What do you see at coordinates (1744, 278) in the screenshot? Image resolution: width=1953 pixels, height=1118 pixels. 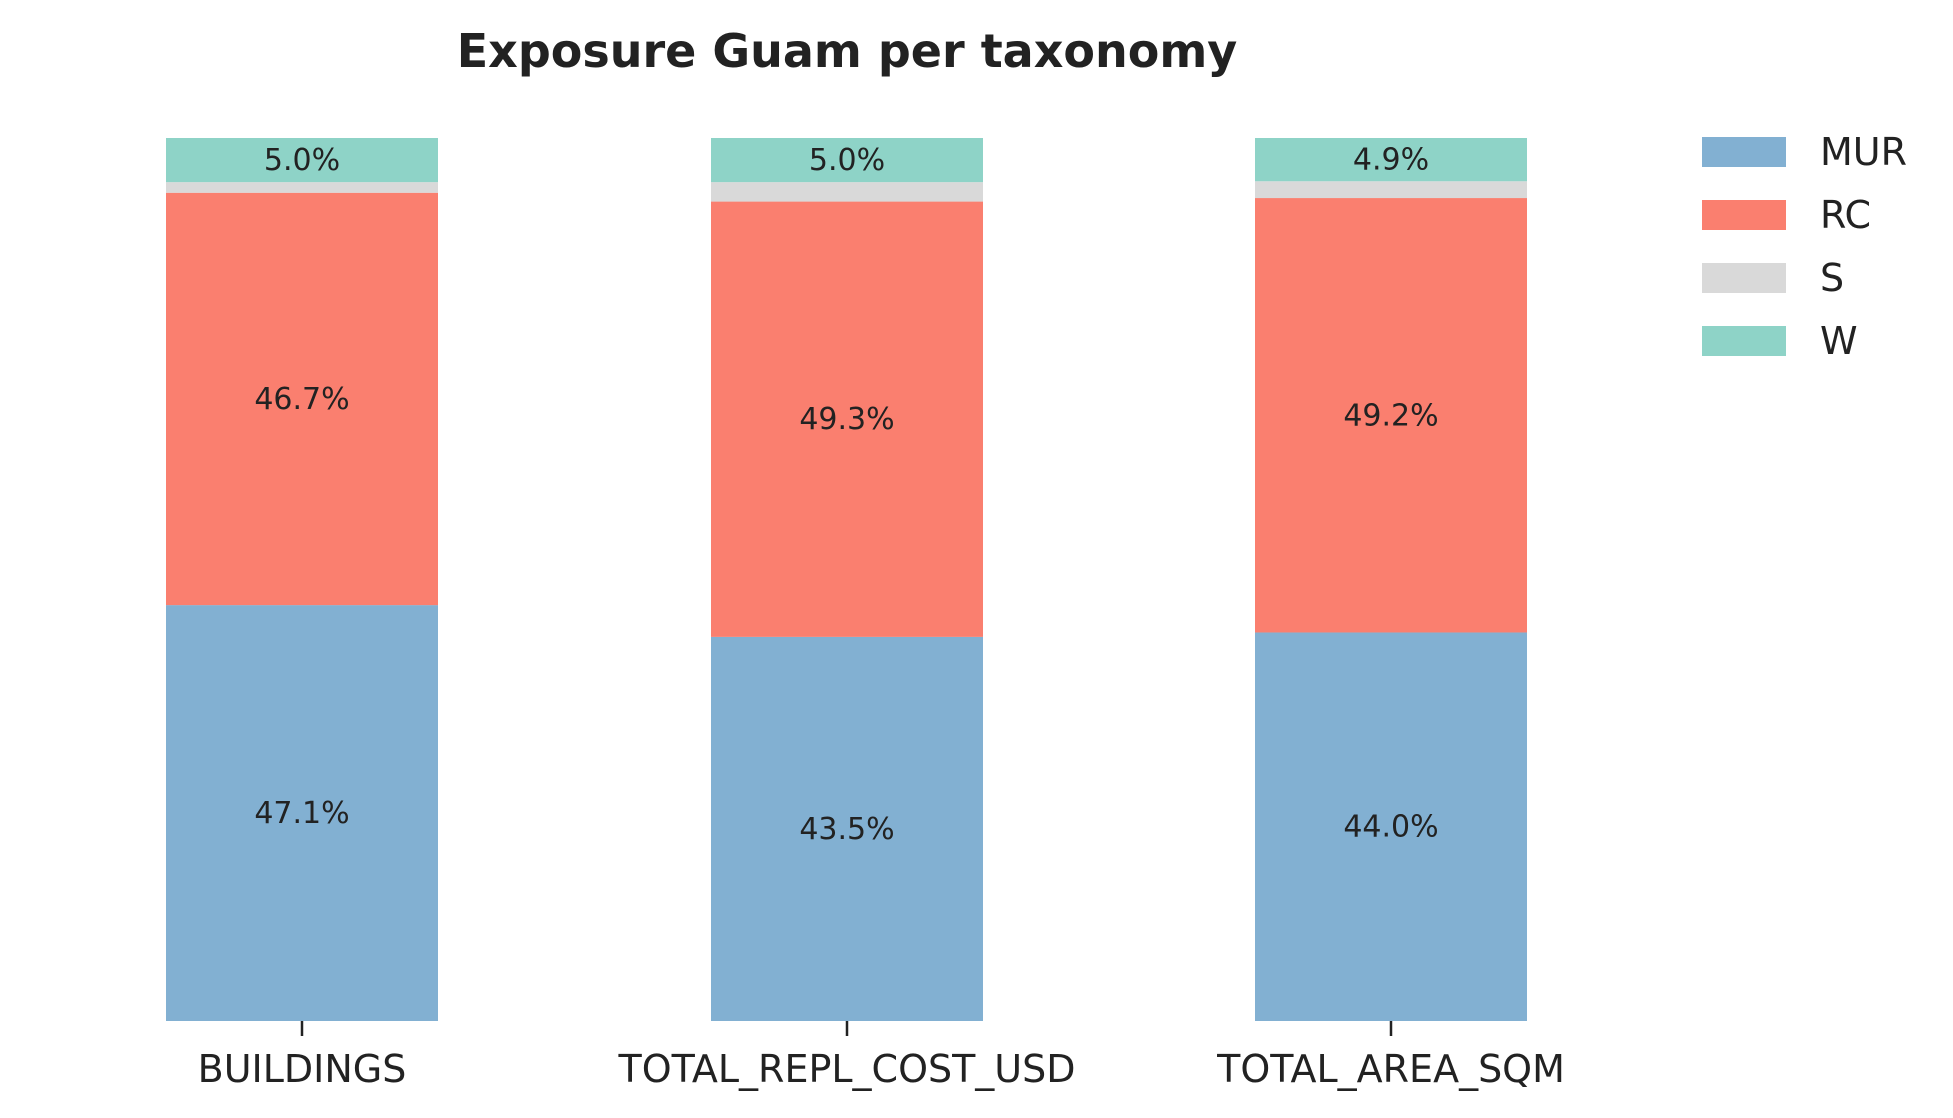 I see `legend-swatch-s` at bounding box center [1744, 278].